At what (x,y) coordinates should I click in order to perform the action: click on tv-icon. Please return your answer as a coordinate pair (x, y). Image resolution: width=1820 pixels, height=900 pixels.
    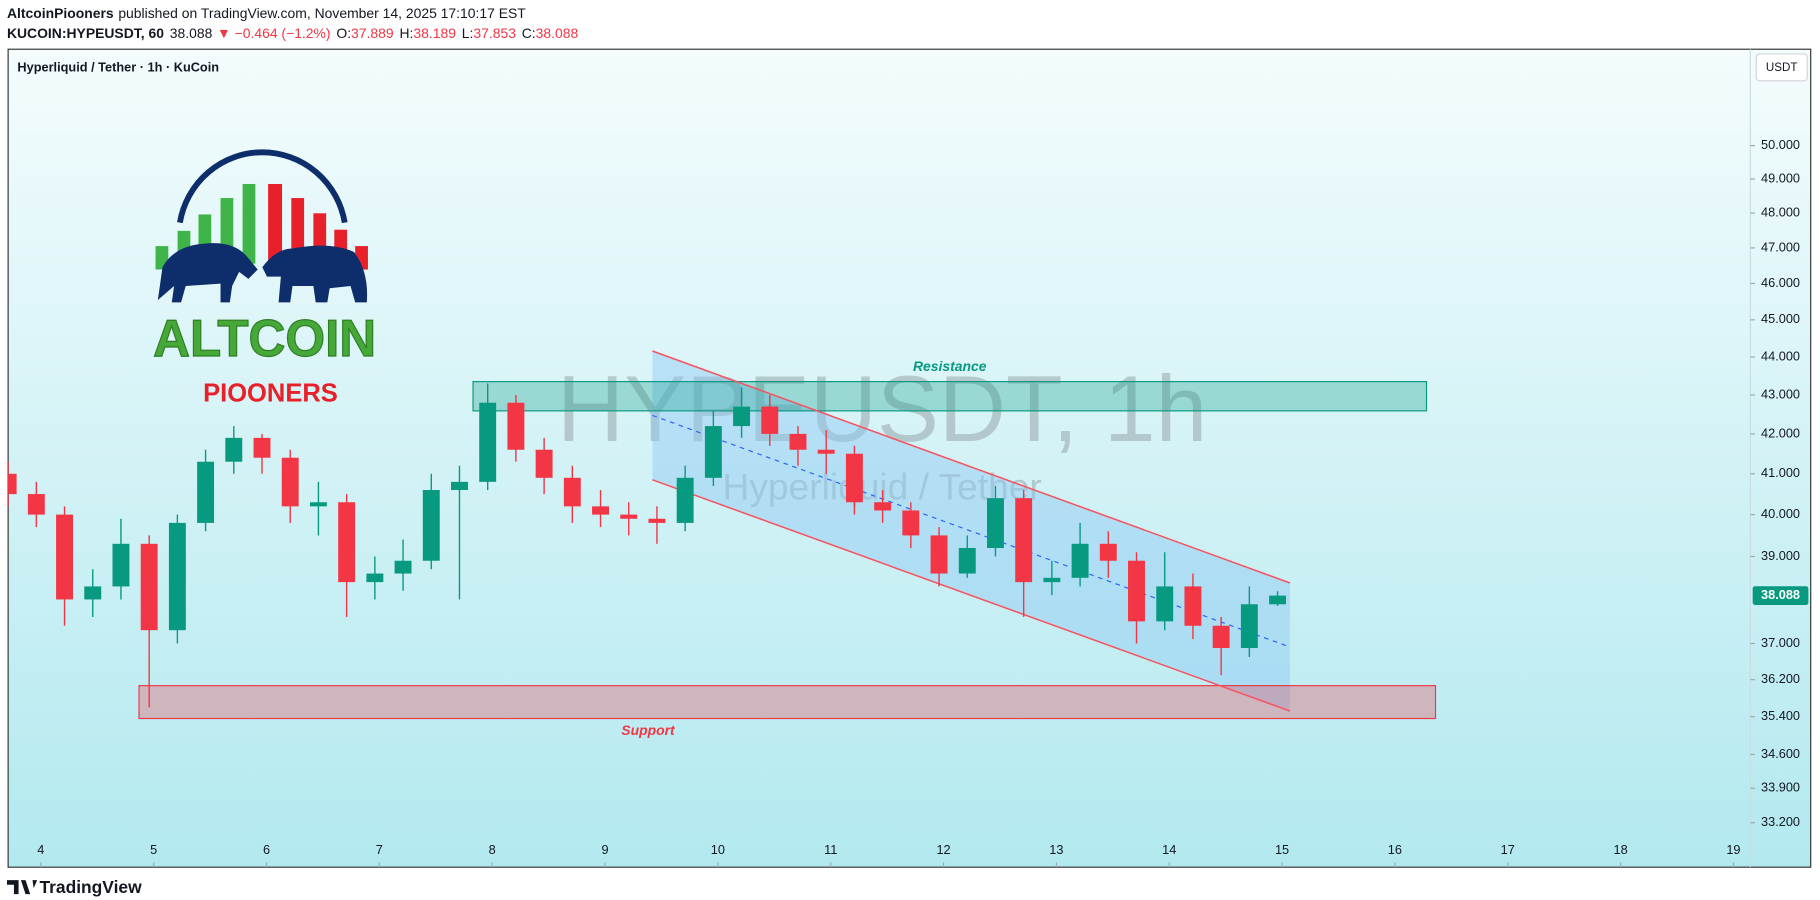
    Looking at the image, I should click on (22, 887).